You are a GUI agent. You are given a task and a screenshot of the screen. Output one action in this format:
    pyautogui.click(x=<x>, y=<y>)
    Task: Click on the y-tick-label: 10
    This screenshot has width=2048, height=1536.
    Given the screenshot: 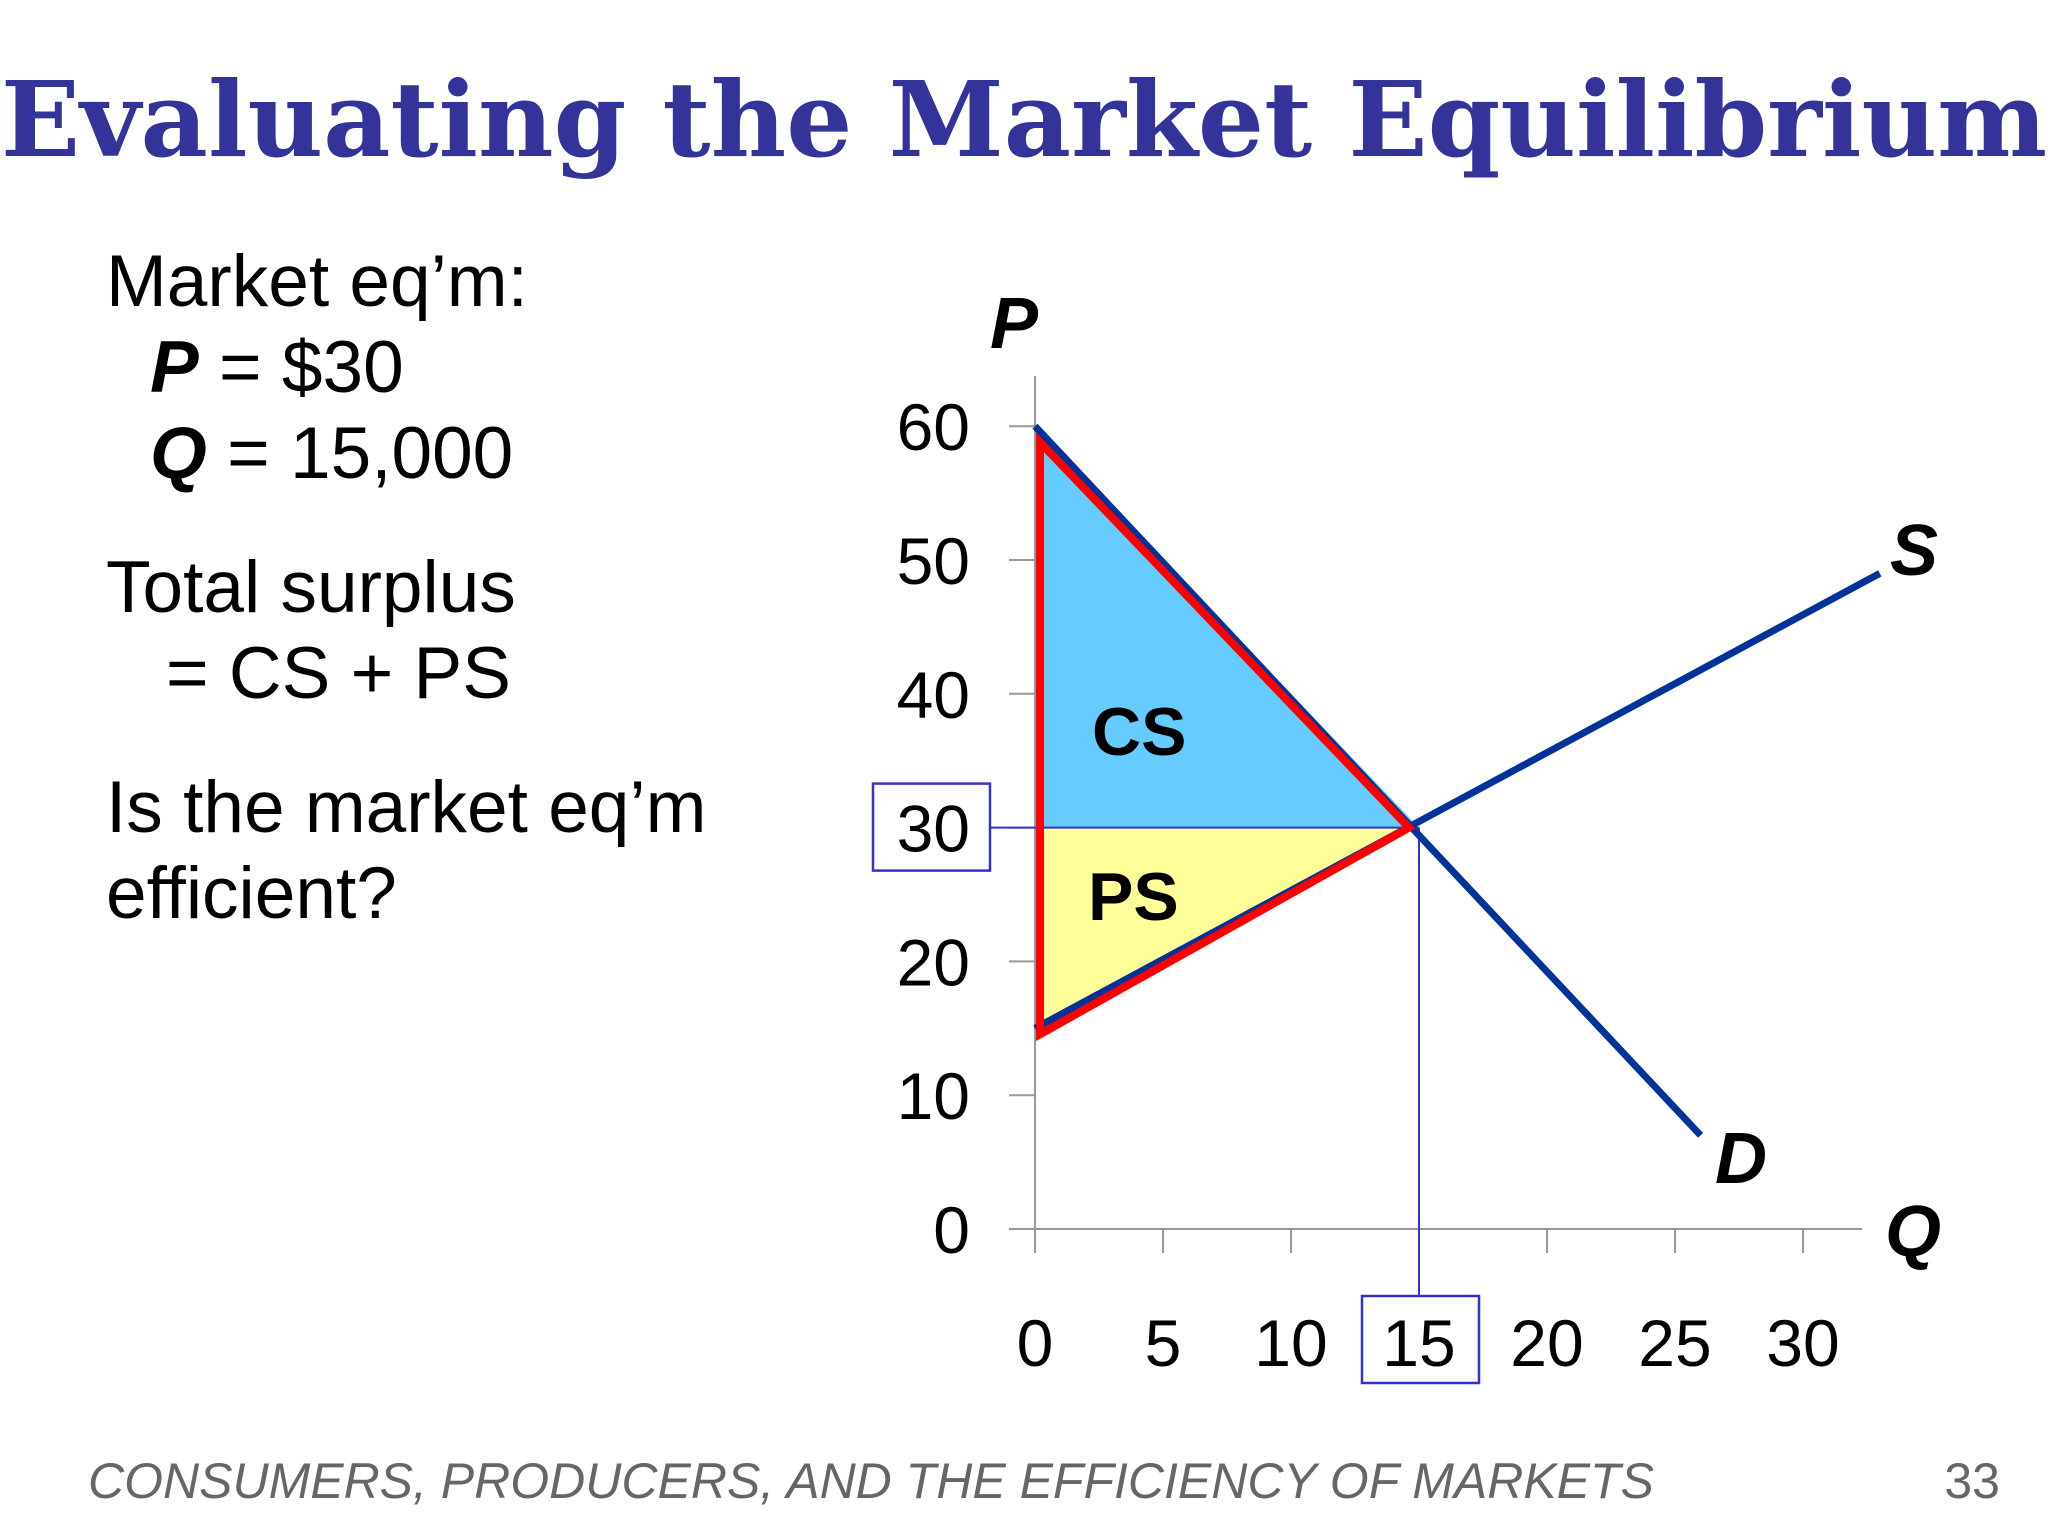 What is the action you would take?
    pyautogui.click(x=933, y=1096)
    